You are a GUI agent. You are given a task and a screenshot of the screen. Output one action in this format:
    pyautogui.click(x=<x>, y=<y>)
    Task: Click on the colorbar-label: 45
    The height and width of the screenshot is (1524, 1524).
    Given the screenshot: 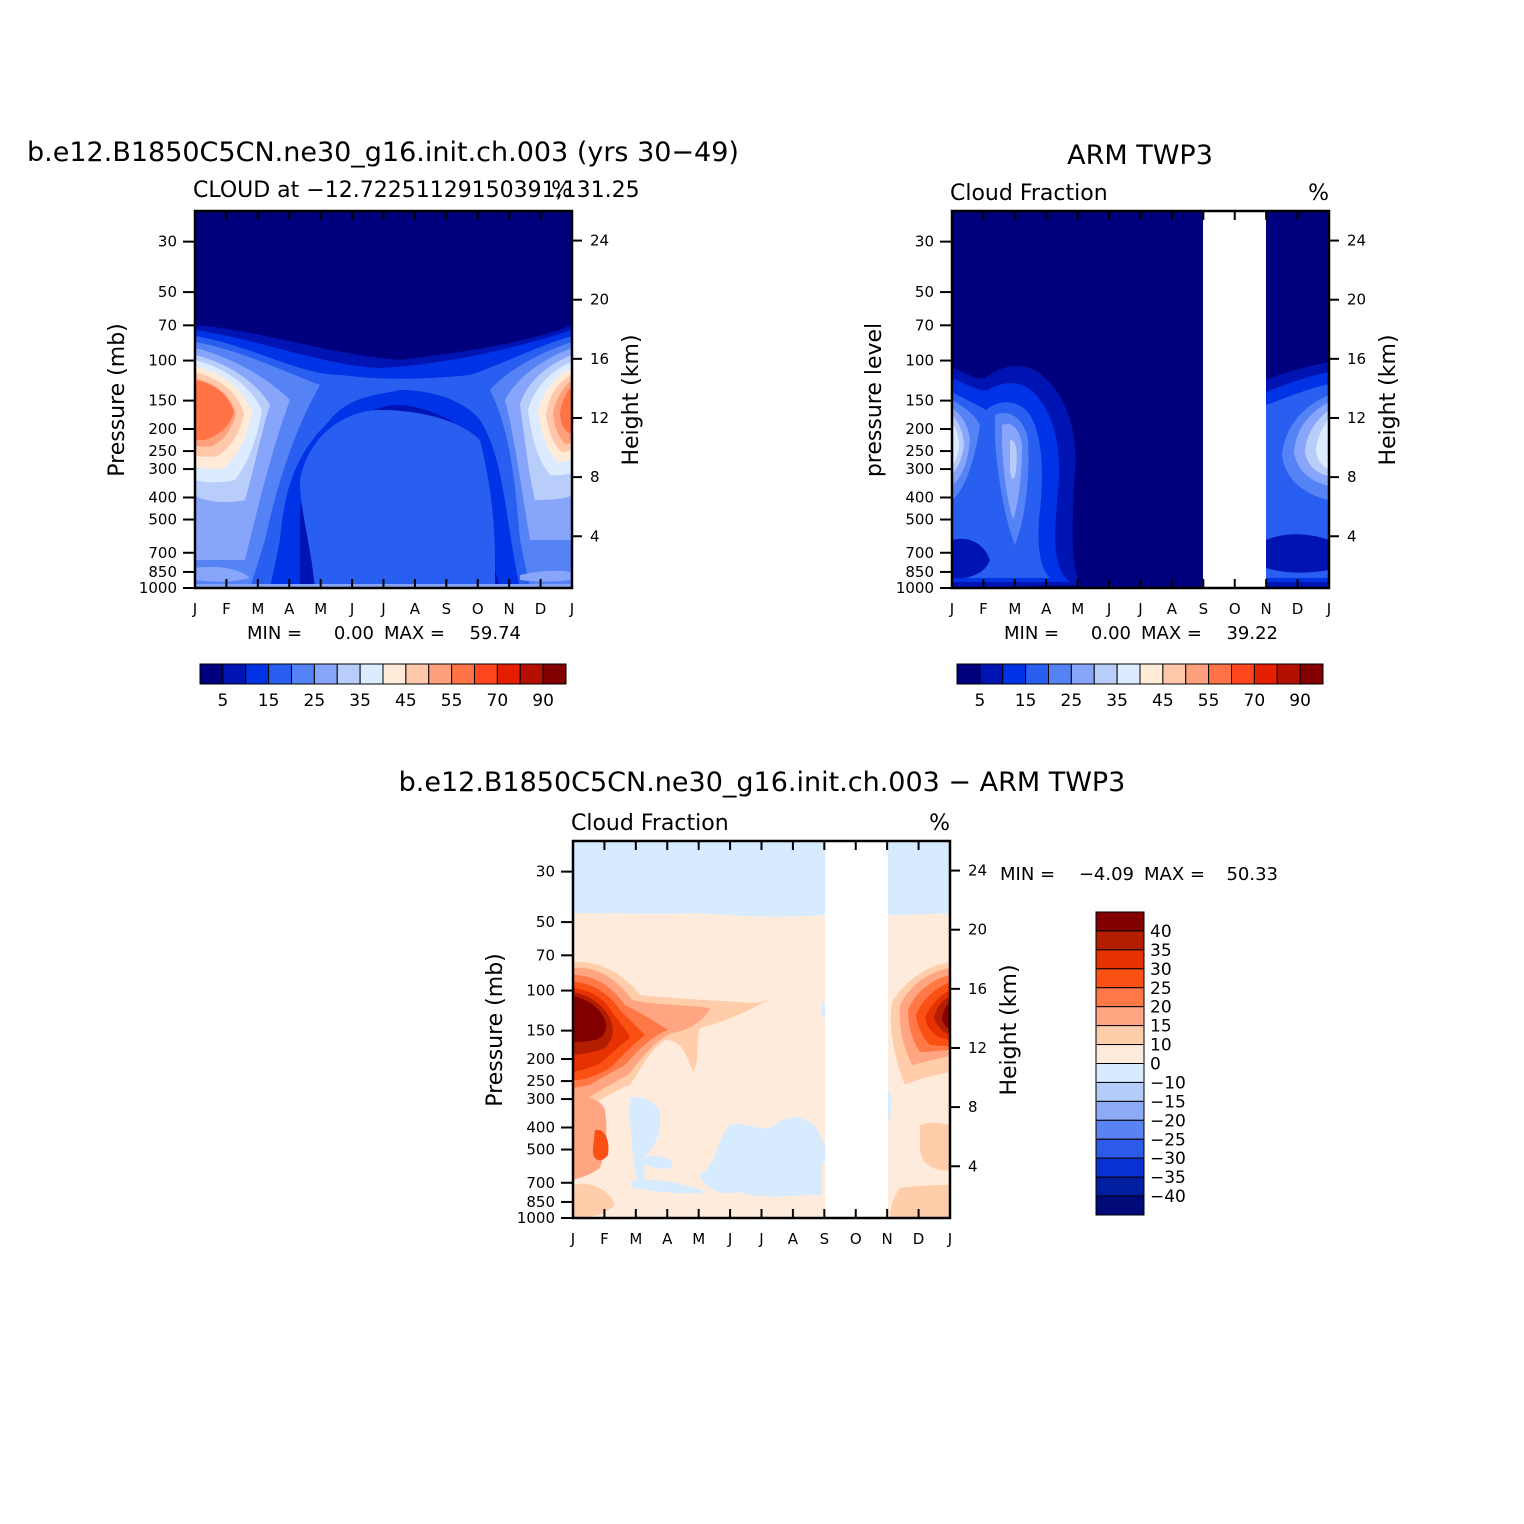 What is the action you would take?
    pyautogui.click(x=1163, y=701)
    